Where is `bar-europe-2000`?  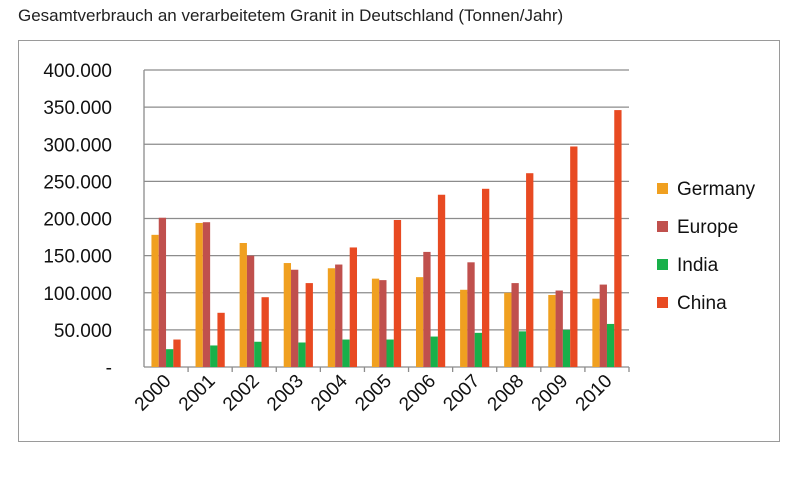
bar-europe-2000 is located at coordinates (162, 292).